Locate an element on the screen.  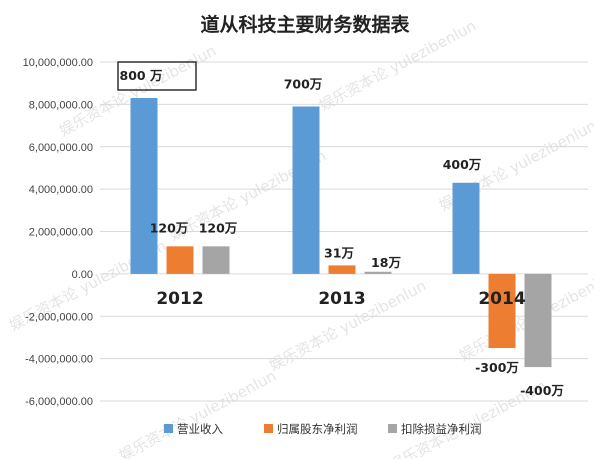
y-tick-label: 6,000,000.00 is located at coordinates (61, 148).